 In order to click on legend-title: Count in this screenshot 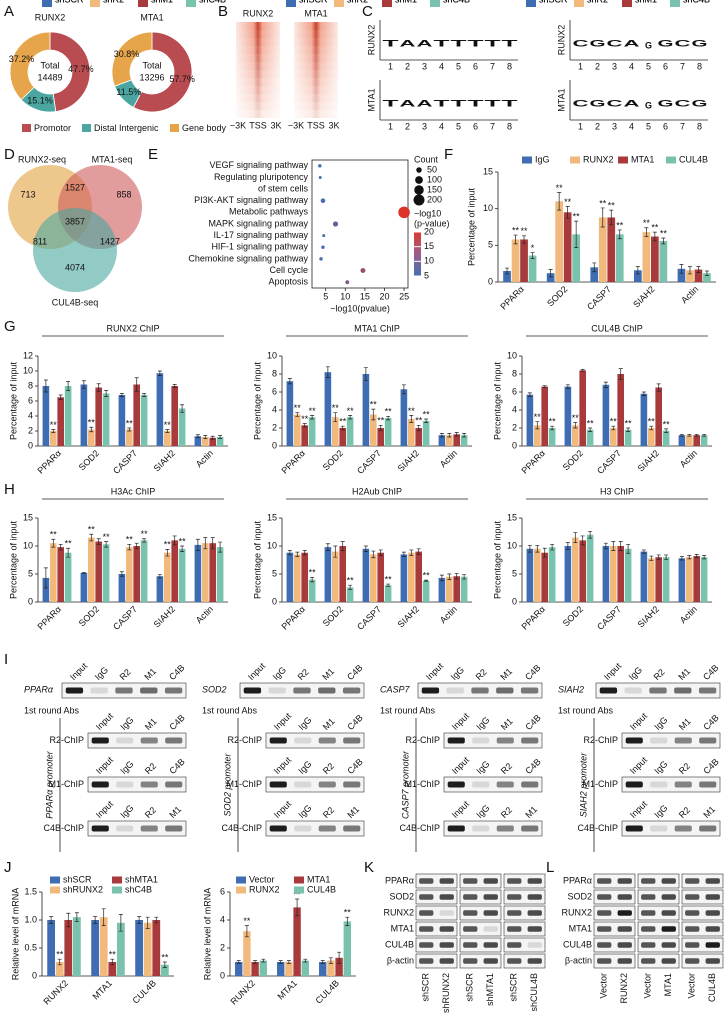, I will do `click(426, 159)`.